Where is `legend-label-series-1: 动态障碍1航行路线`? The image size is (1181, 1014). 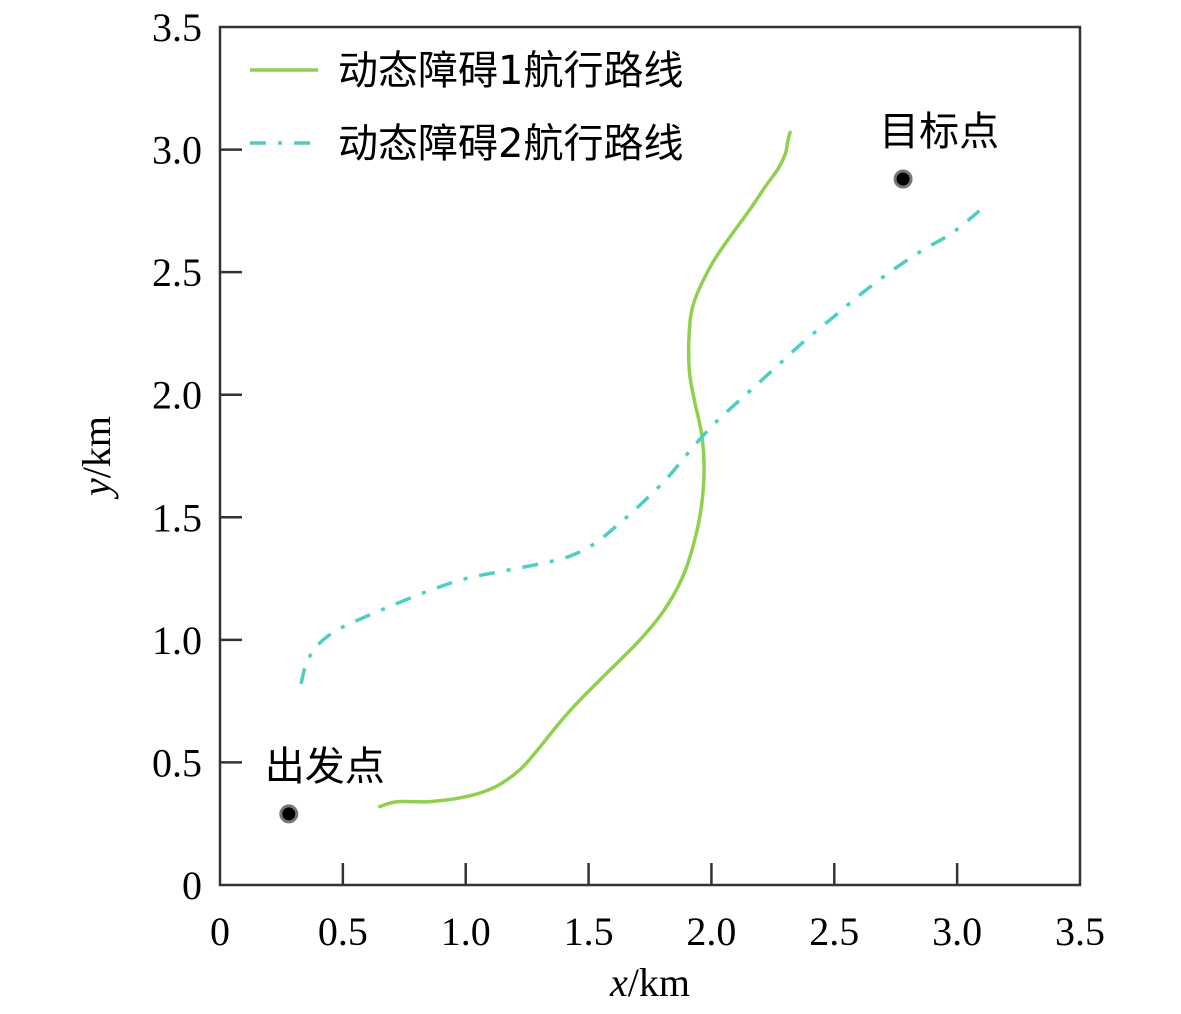
legend-label-series-1: 动态障碍1航行路线 is located at coordinates (510, 71).